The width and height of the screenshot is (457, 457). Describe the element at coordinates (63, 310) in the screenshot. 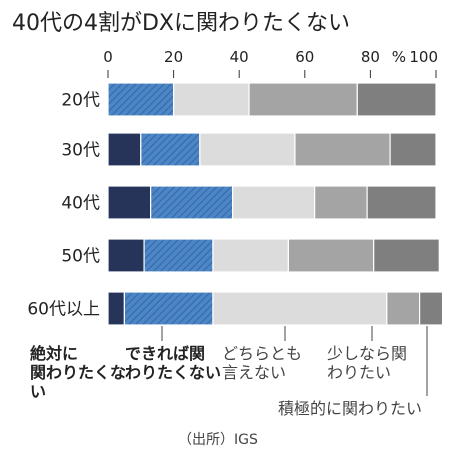

I see `category-label: 60代以上` at that location.